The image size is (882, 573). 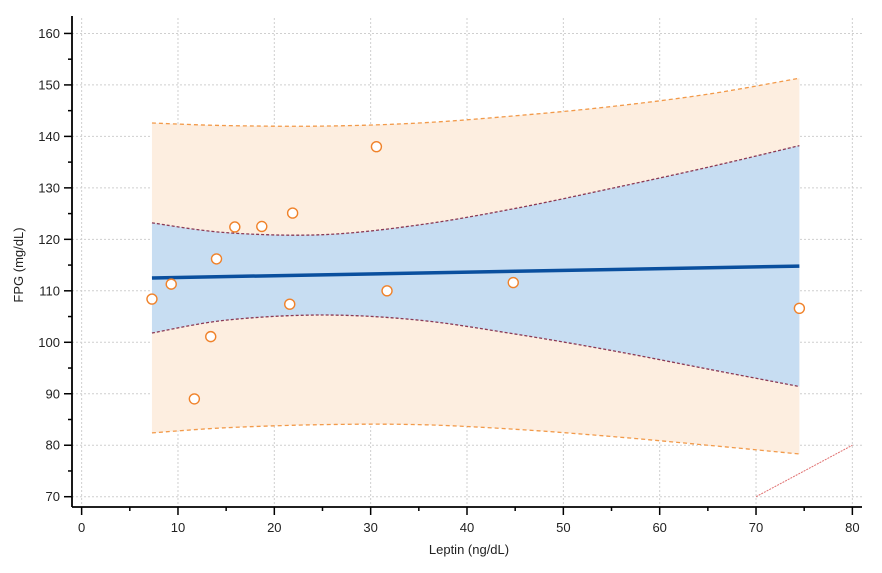 I want to click on regression-layer, so click(x=475, y=272).